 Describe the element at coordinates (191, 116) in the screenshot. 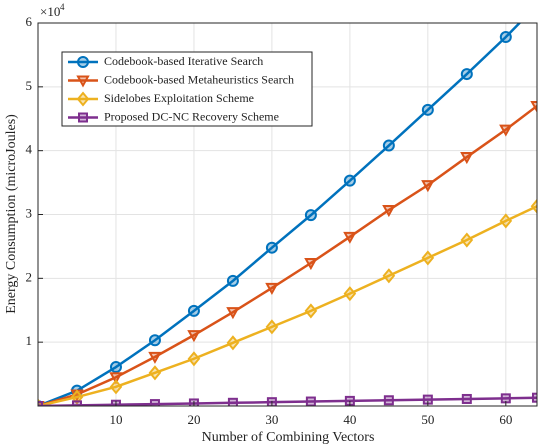

I see `legend-label: Proposed DC-NC Recovery Scheme` at that location.